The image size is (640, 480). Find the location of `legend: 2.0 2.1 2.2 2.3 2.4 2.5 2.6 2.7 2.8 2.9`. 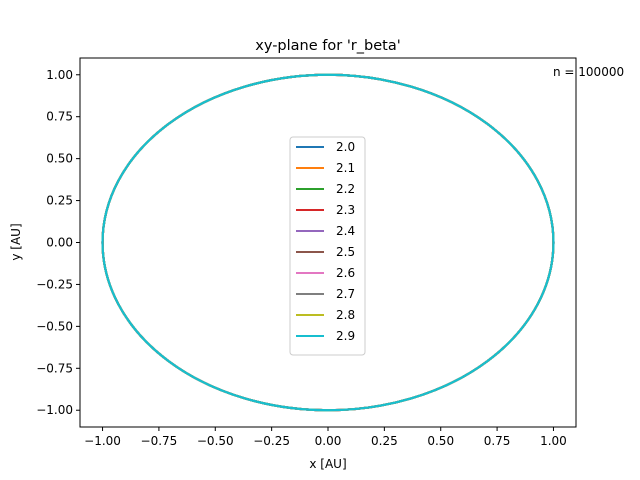

legend: 2.0 2.1 2.2 2.3 2.4 2.5 2.6 2.7 2.8 2.9 is located at coordinates (327, 246).